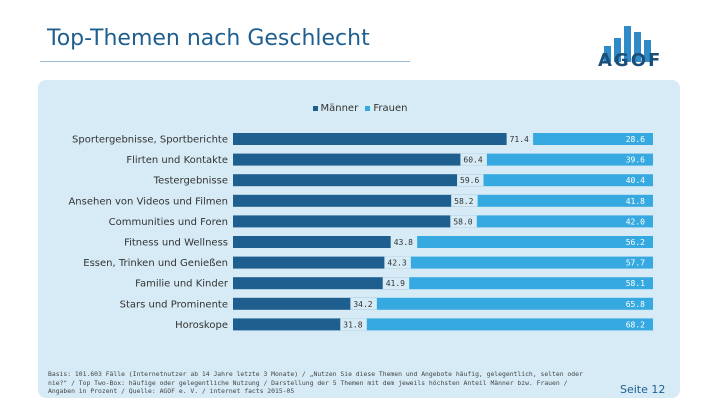 This screenshot has height=405, width=720. I want to click on category-label: Testergebnisse, so click(190, 181).